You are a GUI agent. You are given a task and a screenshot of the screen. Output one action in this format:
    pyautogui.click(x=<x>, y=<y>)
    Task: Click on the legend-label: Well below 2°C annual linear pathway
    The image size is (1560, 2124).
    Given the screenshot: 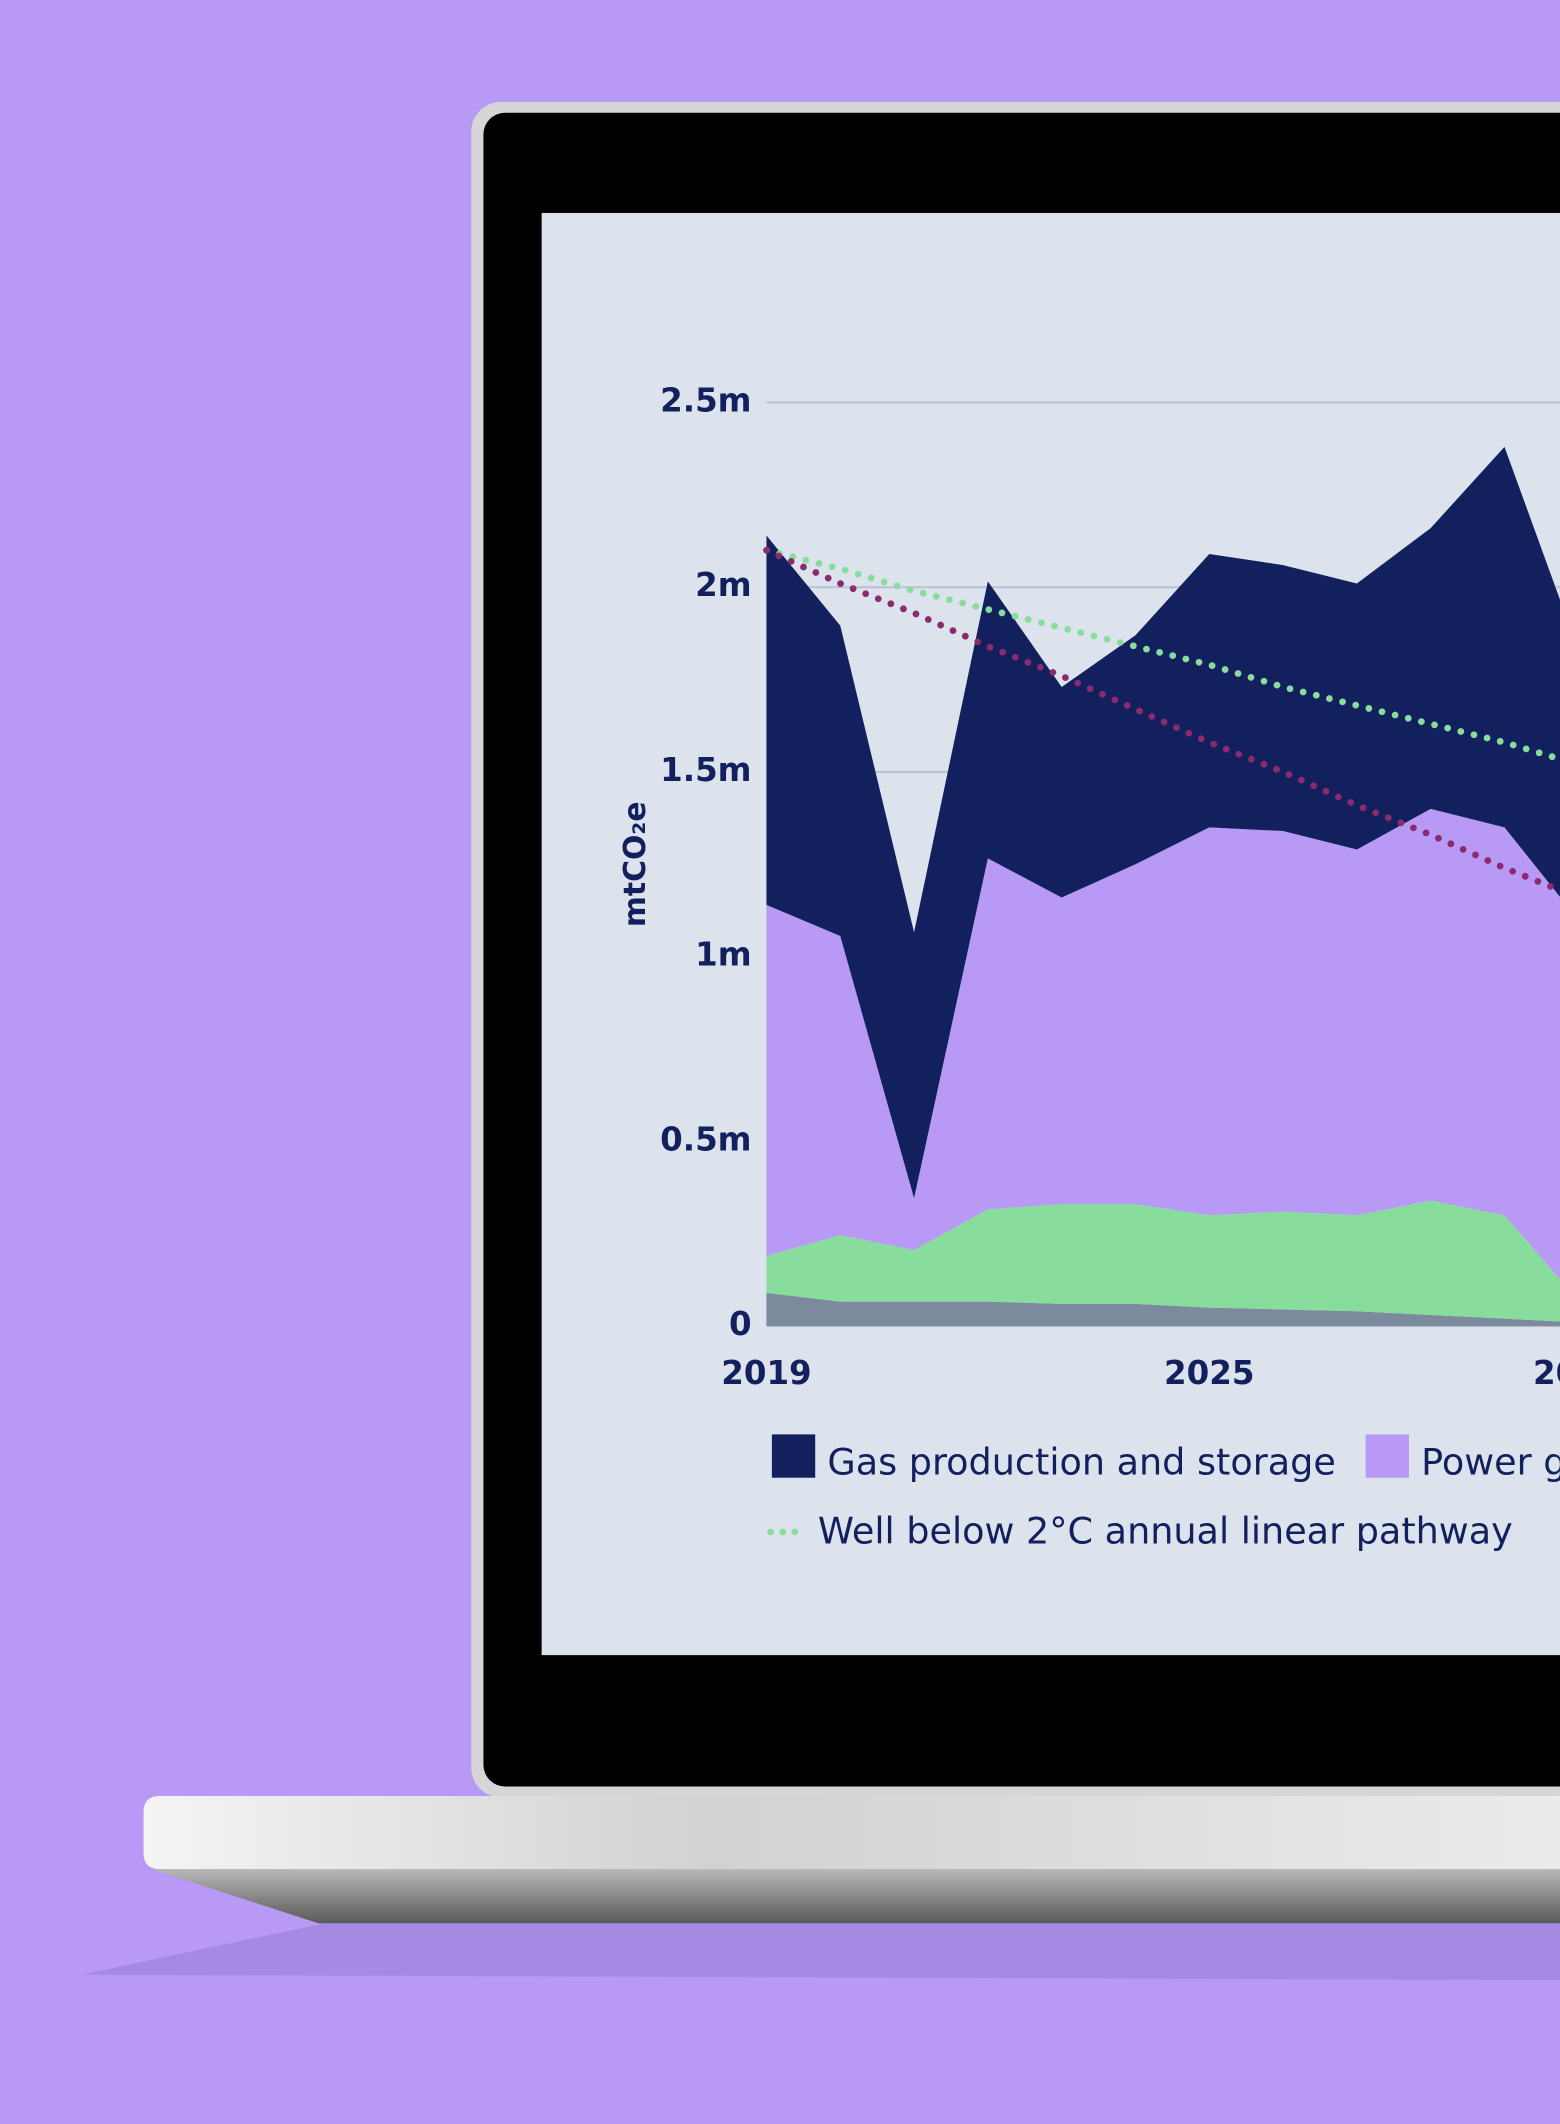 What is the action you would take?
    pyautogui.click(x=1165, y=1531)
    